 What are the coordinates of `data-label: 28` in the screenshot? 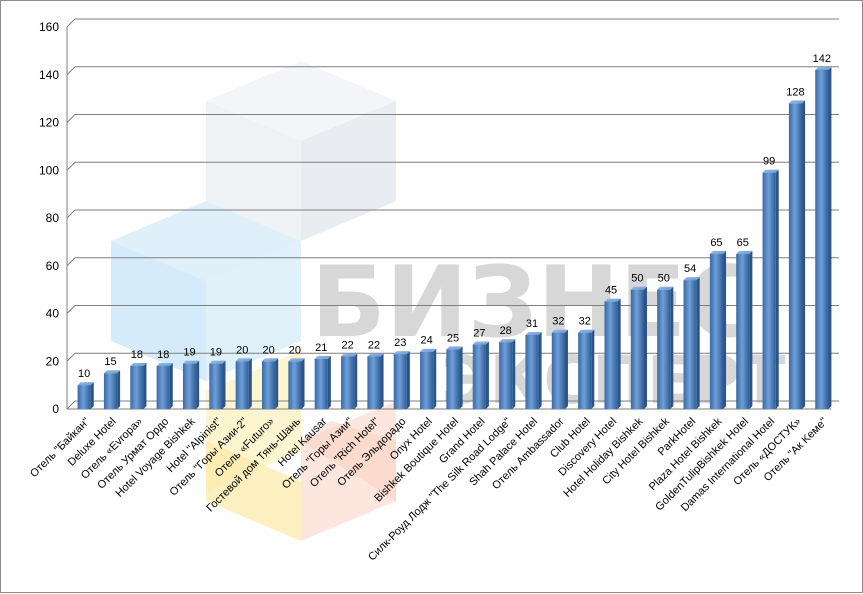 It's located at (506, 331).